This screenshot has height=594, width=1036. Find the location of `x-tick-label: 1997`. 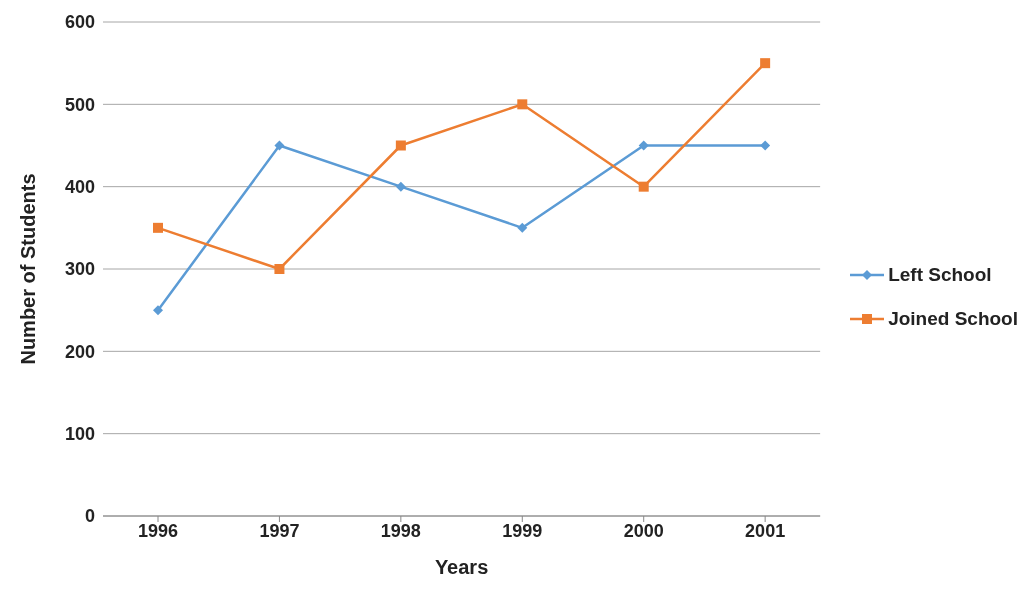

x-tick-label: 1997 is located at coordinates (279, 530).